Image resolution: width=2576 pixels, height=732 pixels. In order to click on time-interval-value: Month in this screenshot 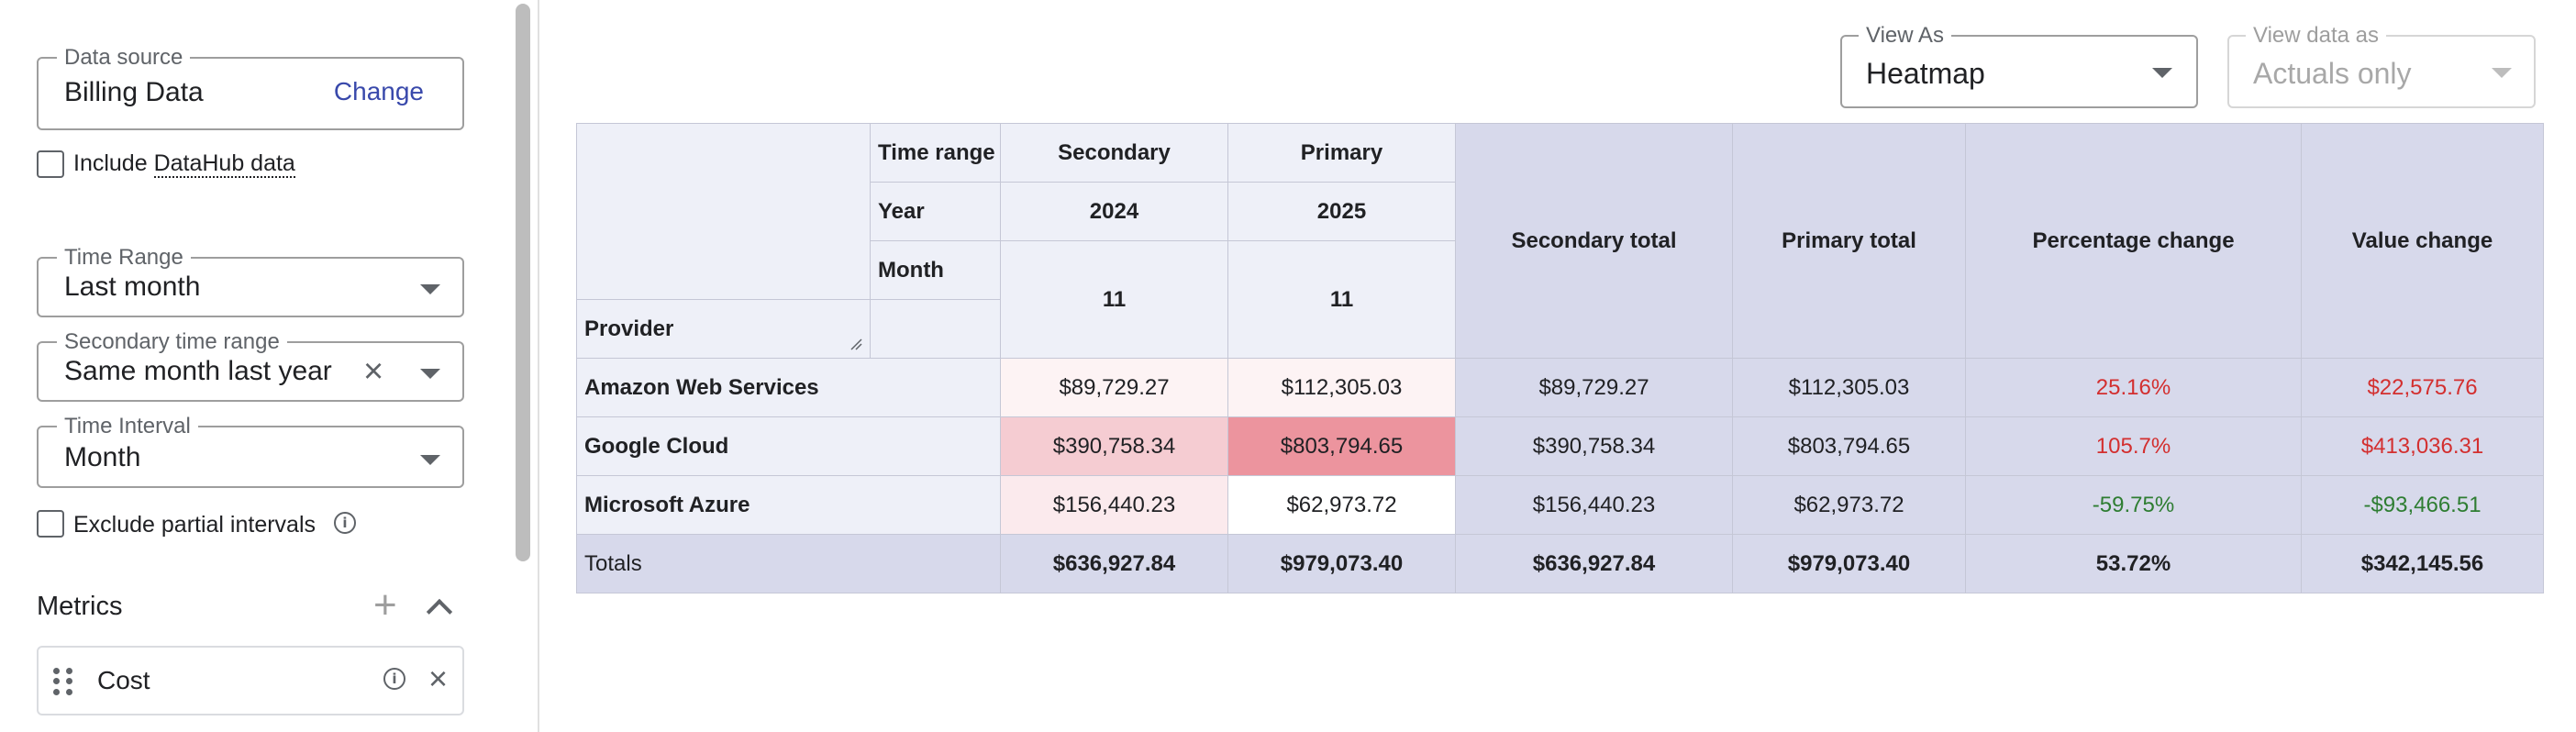, I will do `click(102, 457)`.